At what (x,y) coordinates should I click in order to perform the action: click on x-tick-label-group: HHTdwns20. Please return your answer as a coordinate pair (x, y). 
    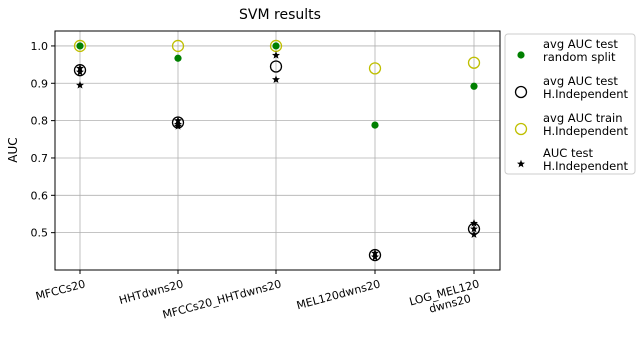
    Looking at the image, I should click on (151, 292).